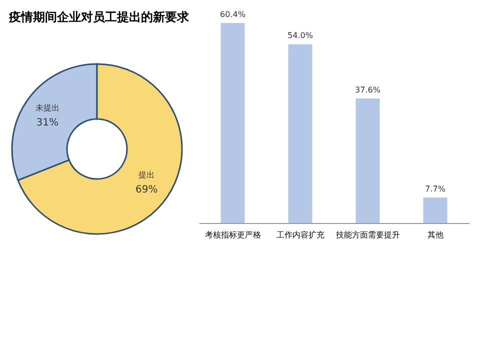 Image resolution: width=500 pixels, height=362 pixels. Describe the element at coordinates (435, 235) in the screenshot. I see `x-tick-label: 其他` at that location.